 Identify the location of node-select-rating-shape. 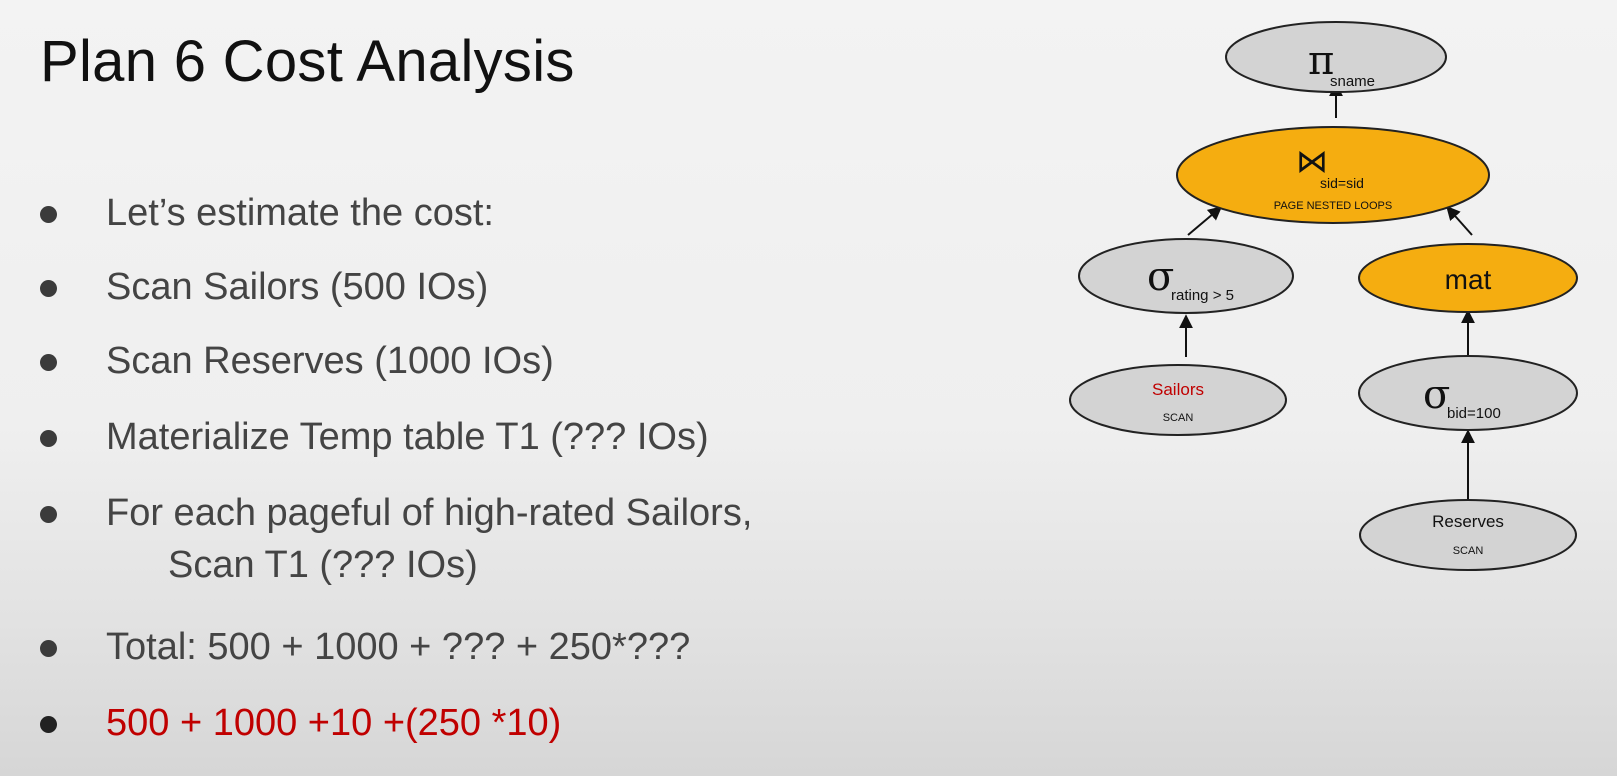
(1186, 276).